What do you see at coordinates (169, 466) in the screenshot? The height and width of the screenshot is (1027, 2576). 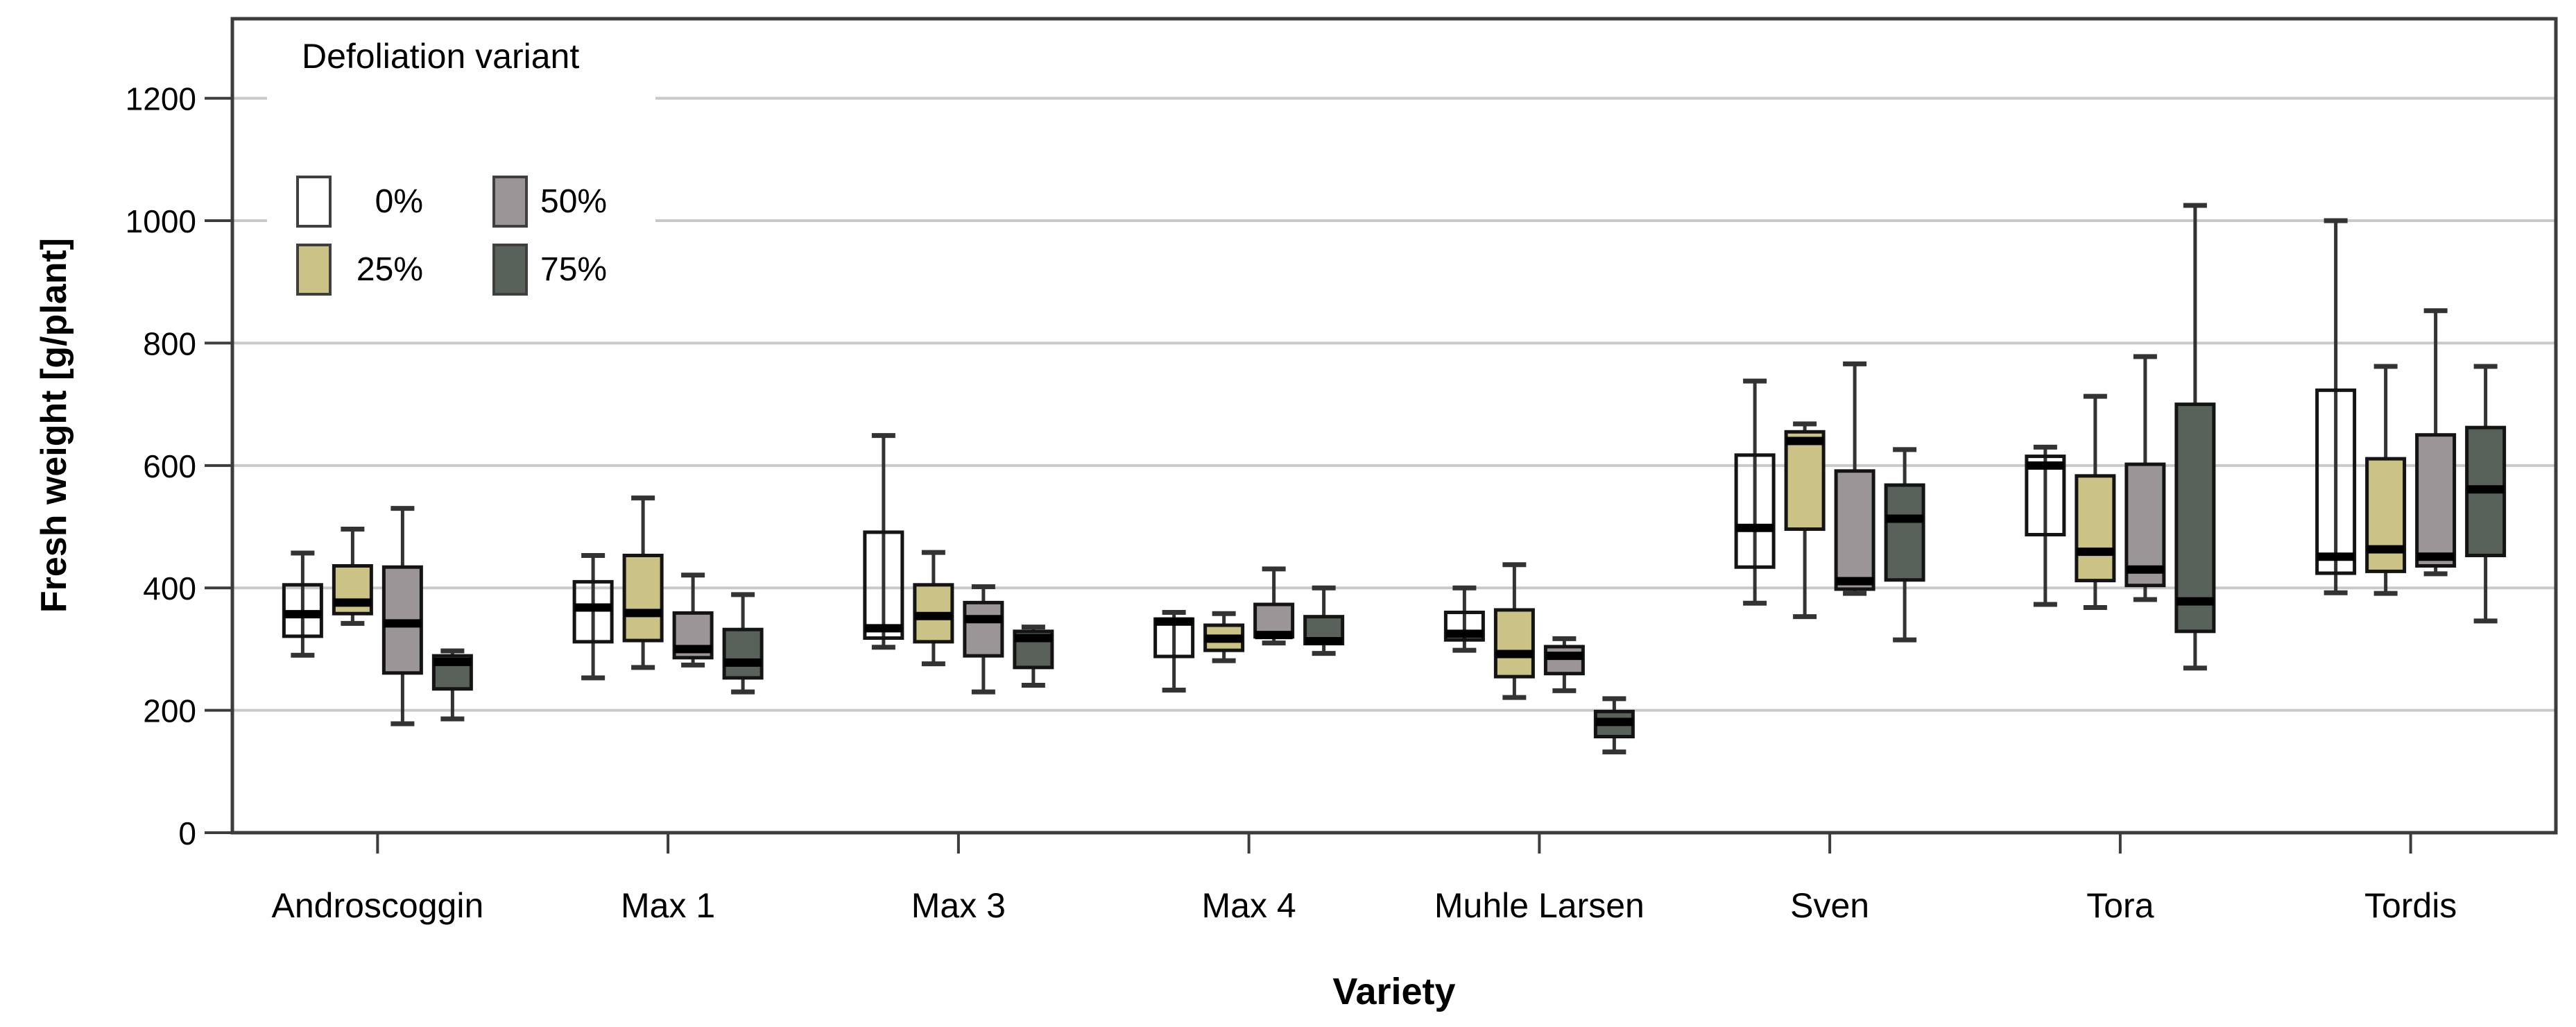 I see `y-tick-label: 600` at bounding box center [169, 466].